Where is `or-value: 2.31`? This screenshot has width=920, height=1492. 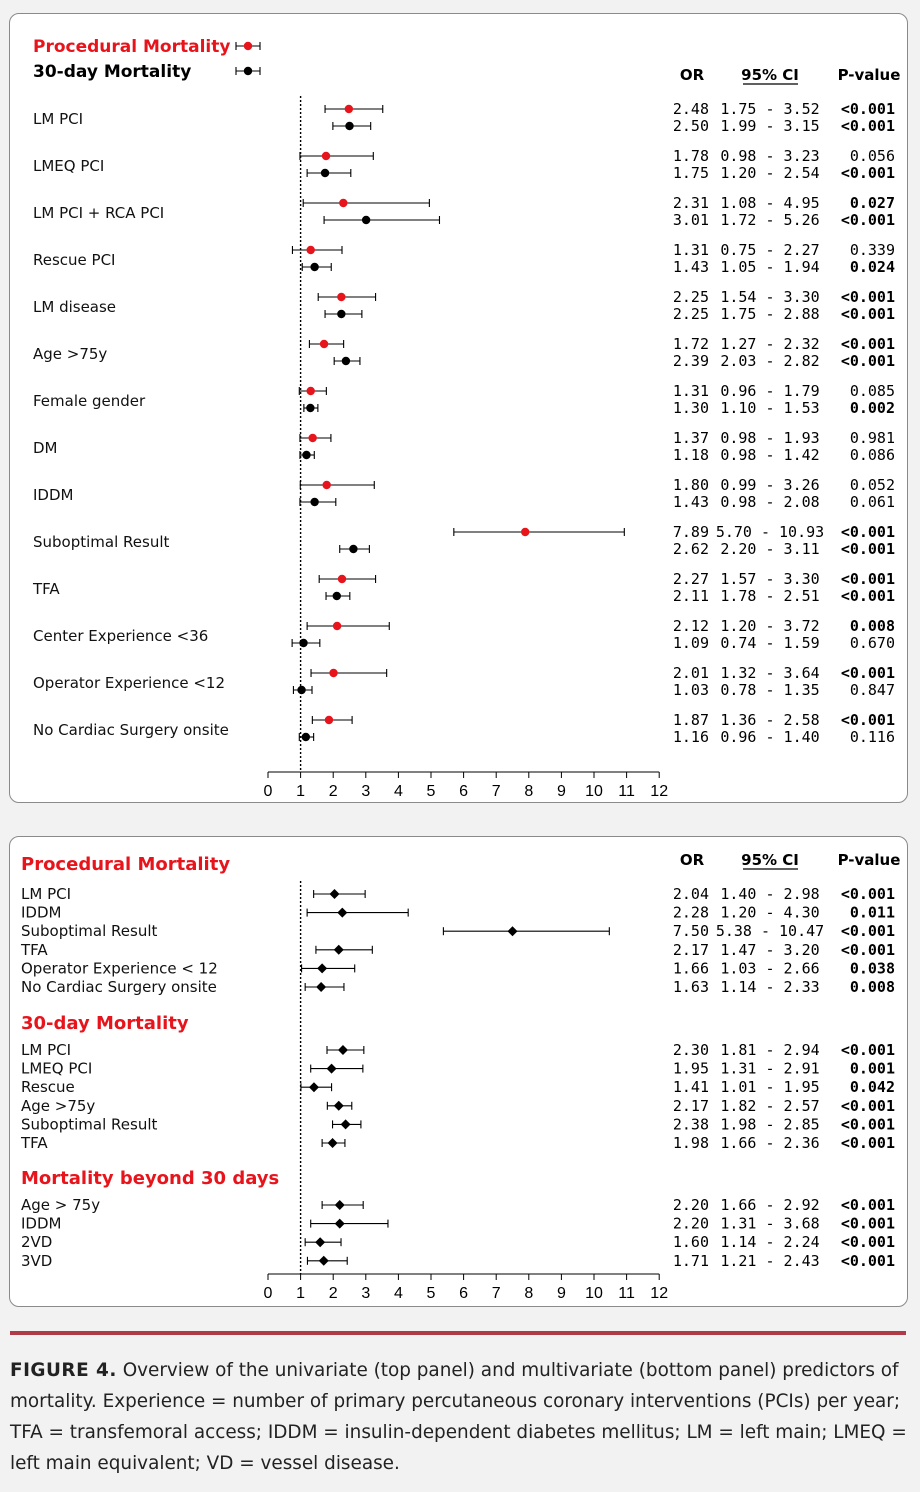
or-value: 2.31 is located at coordinates (691, 203).